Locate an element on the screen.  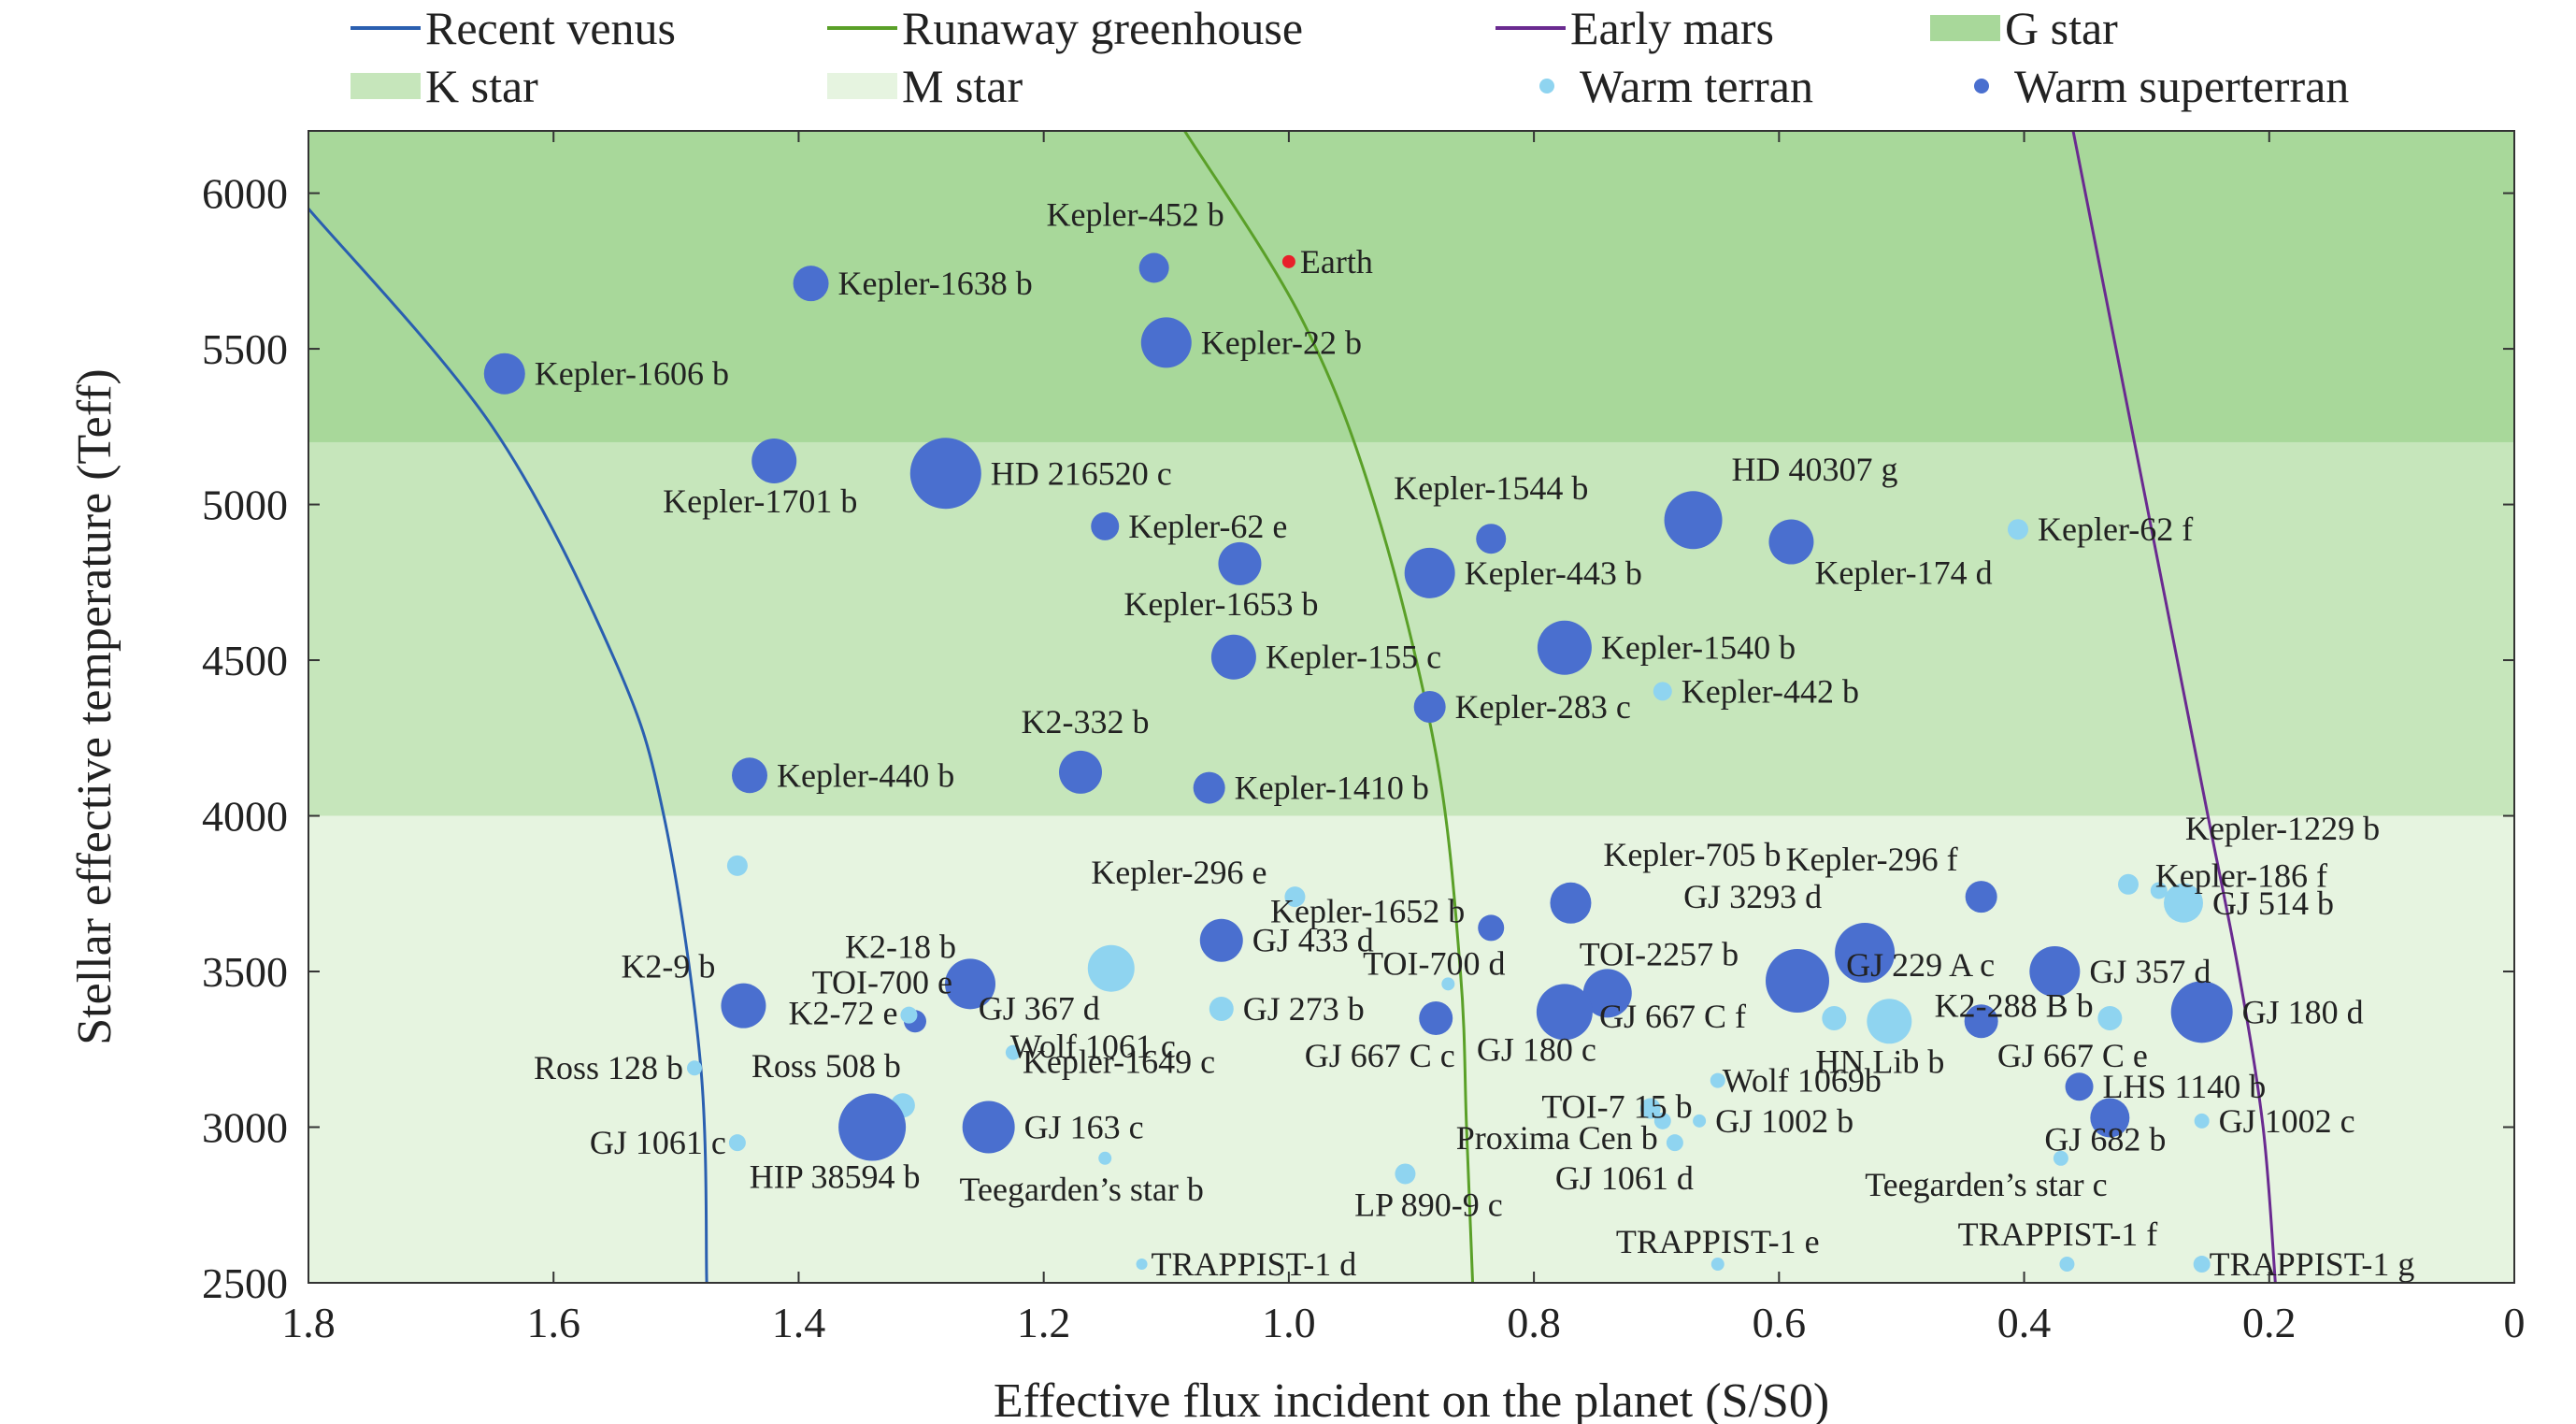
label-gj-1061-c: GJ 1061 c is located at coordinates (658, 1142).